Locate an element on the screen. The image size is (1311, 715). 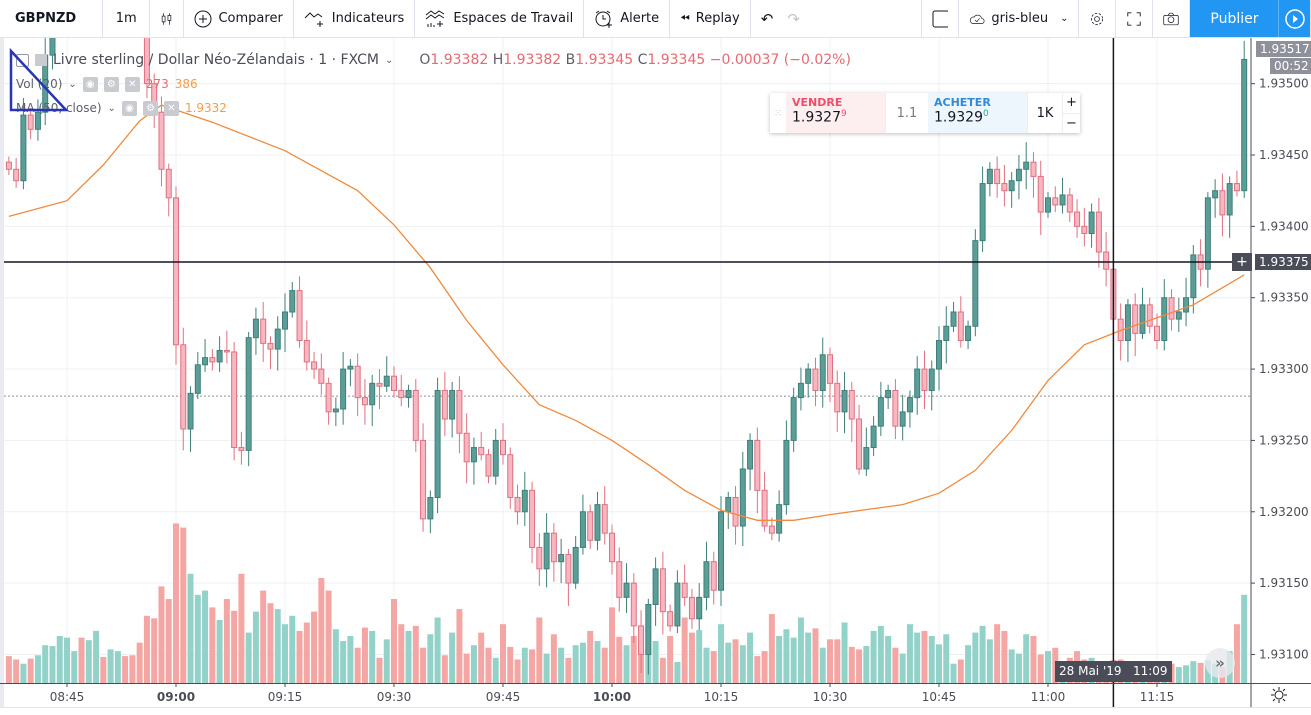
fullscreen-button is located at coordinates (1135, 18).